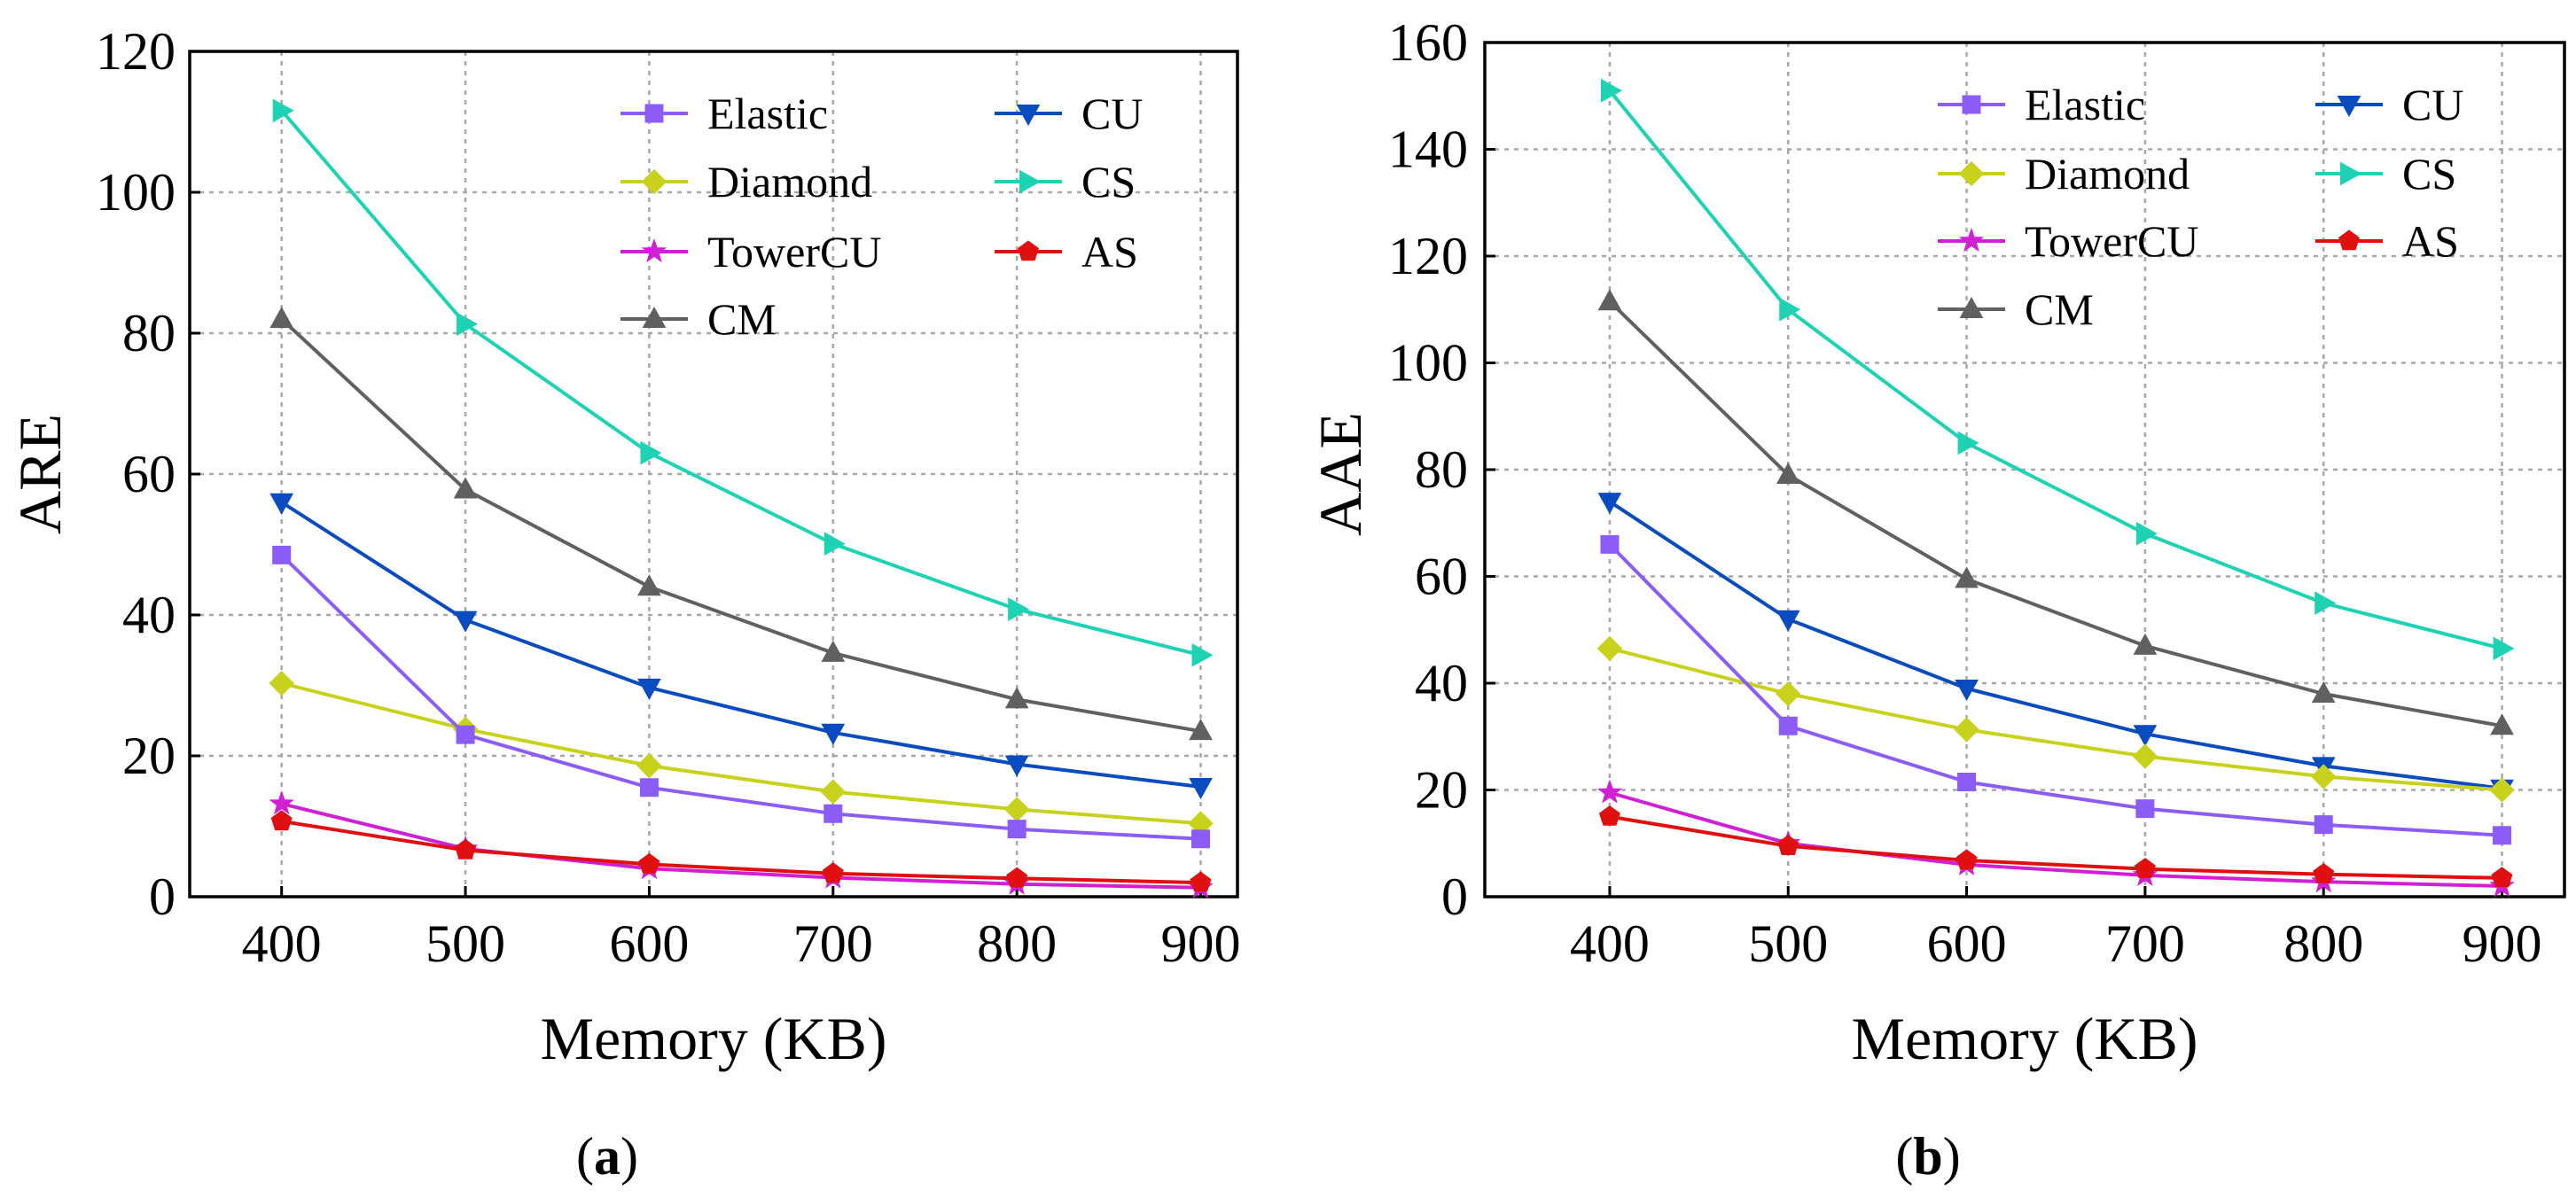  What do you see at coordinates (699, 319) in the screenshot?
I see `panel-a-legend-item-cm: CM` at bounding box center [699, 319].